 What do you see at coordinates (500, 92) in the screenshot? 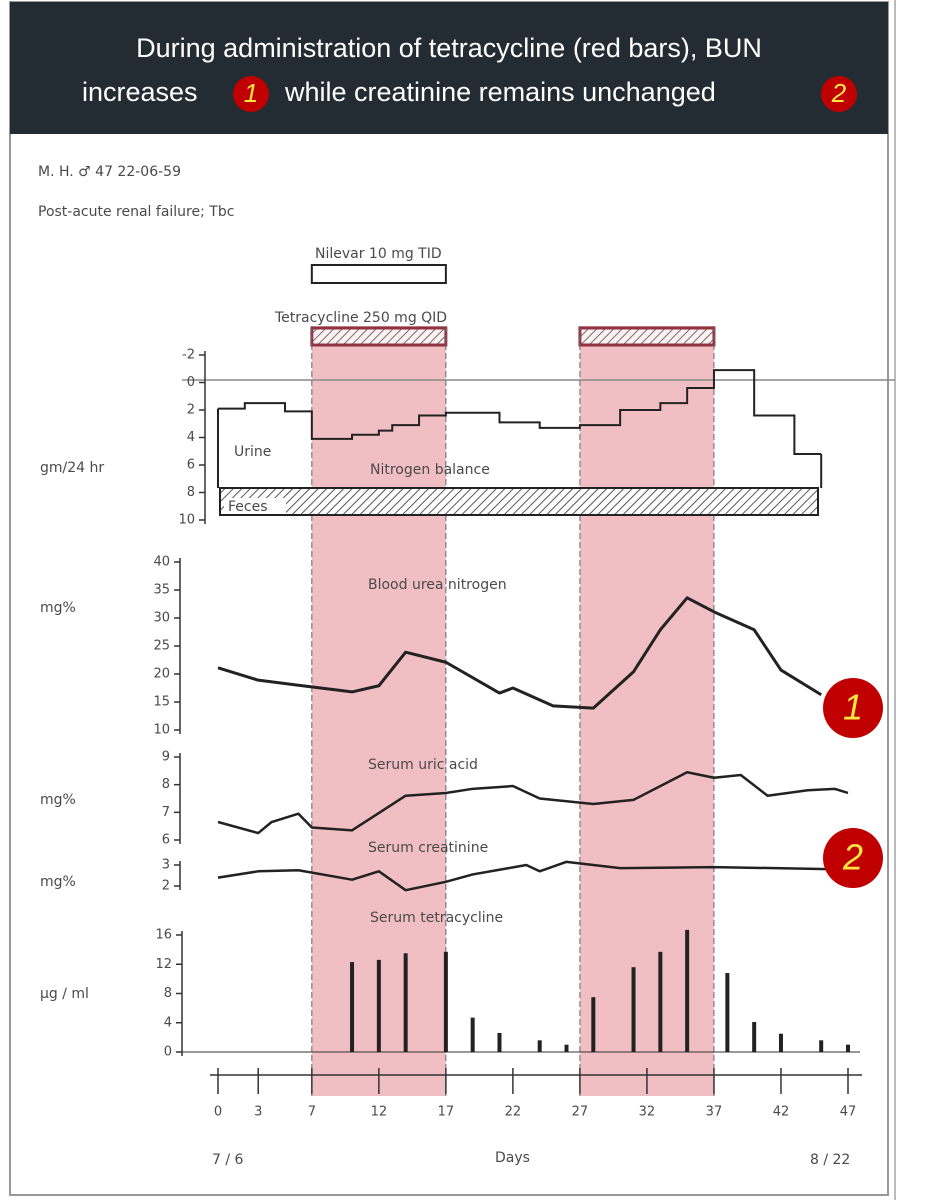
I see `header-line: while creatinine remains unchanged` at bounding box center [500, 92].